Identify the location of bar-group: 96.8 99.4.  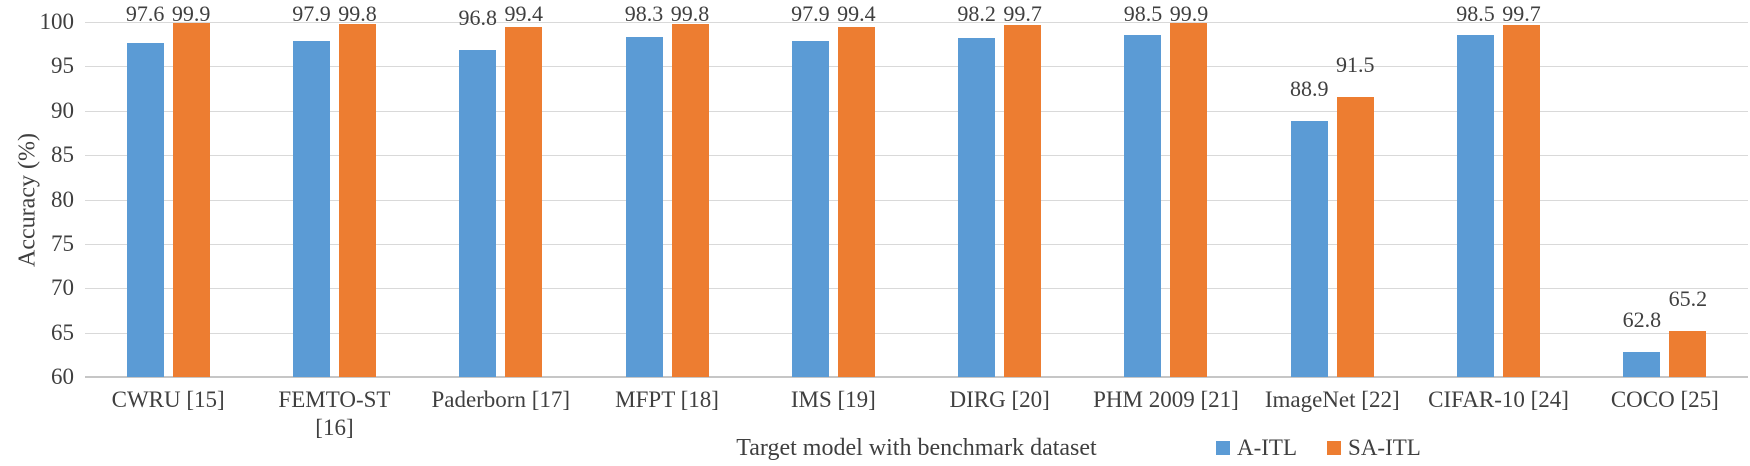
(501, 189).